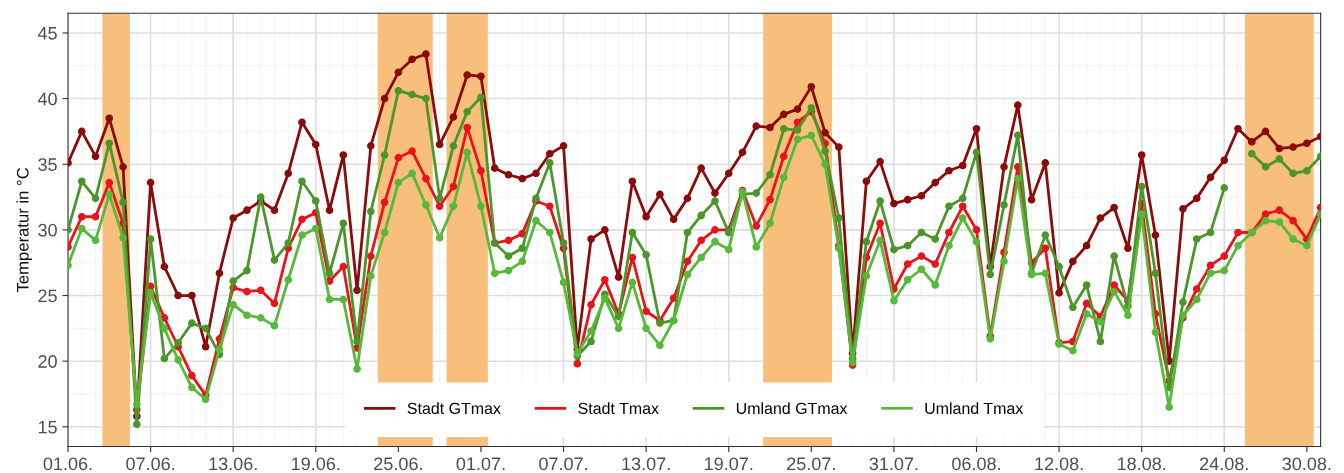 The image size is (1344, 473). I want to click on y-tick-label: 25, so click(47, 296).